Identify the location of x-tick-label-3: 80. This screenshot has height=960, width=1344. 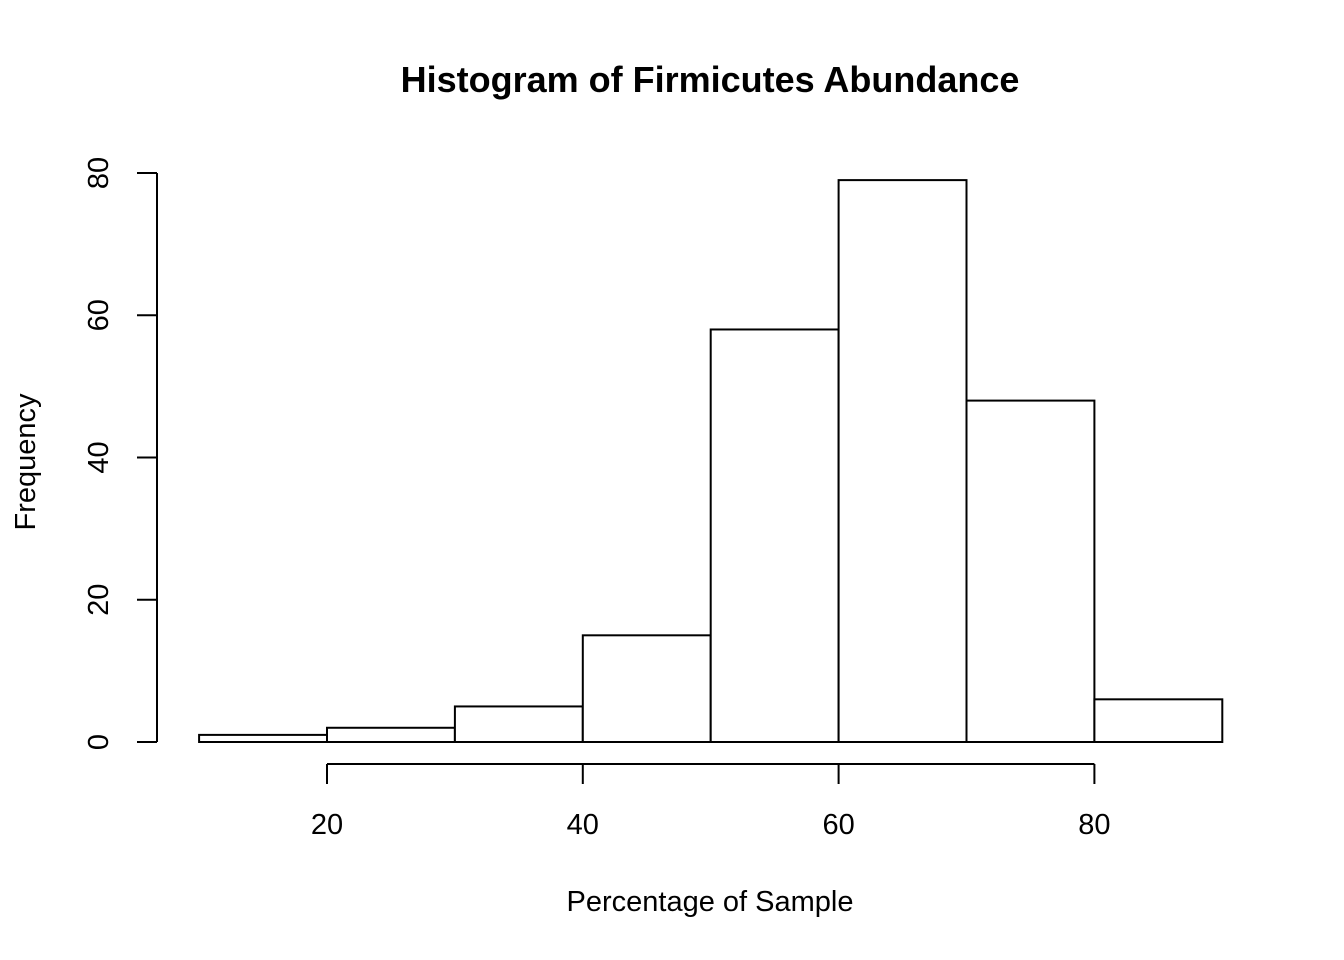
(1094, 825).